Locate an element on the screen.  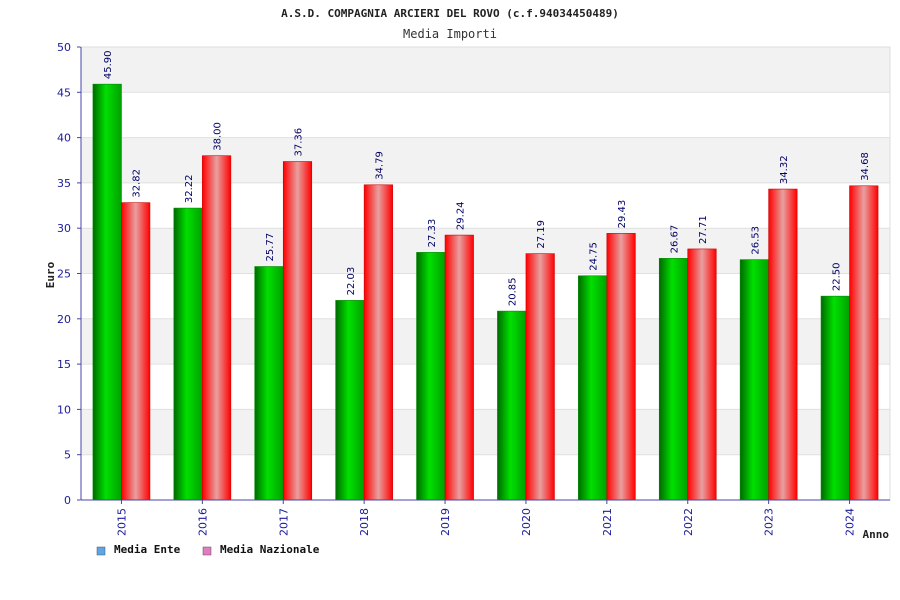
data-label-media-ente: 25.77 is located at coordinates (270, 247).